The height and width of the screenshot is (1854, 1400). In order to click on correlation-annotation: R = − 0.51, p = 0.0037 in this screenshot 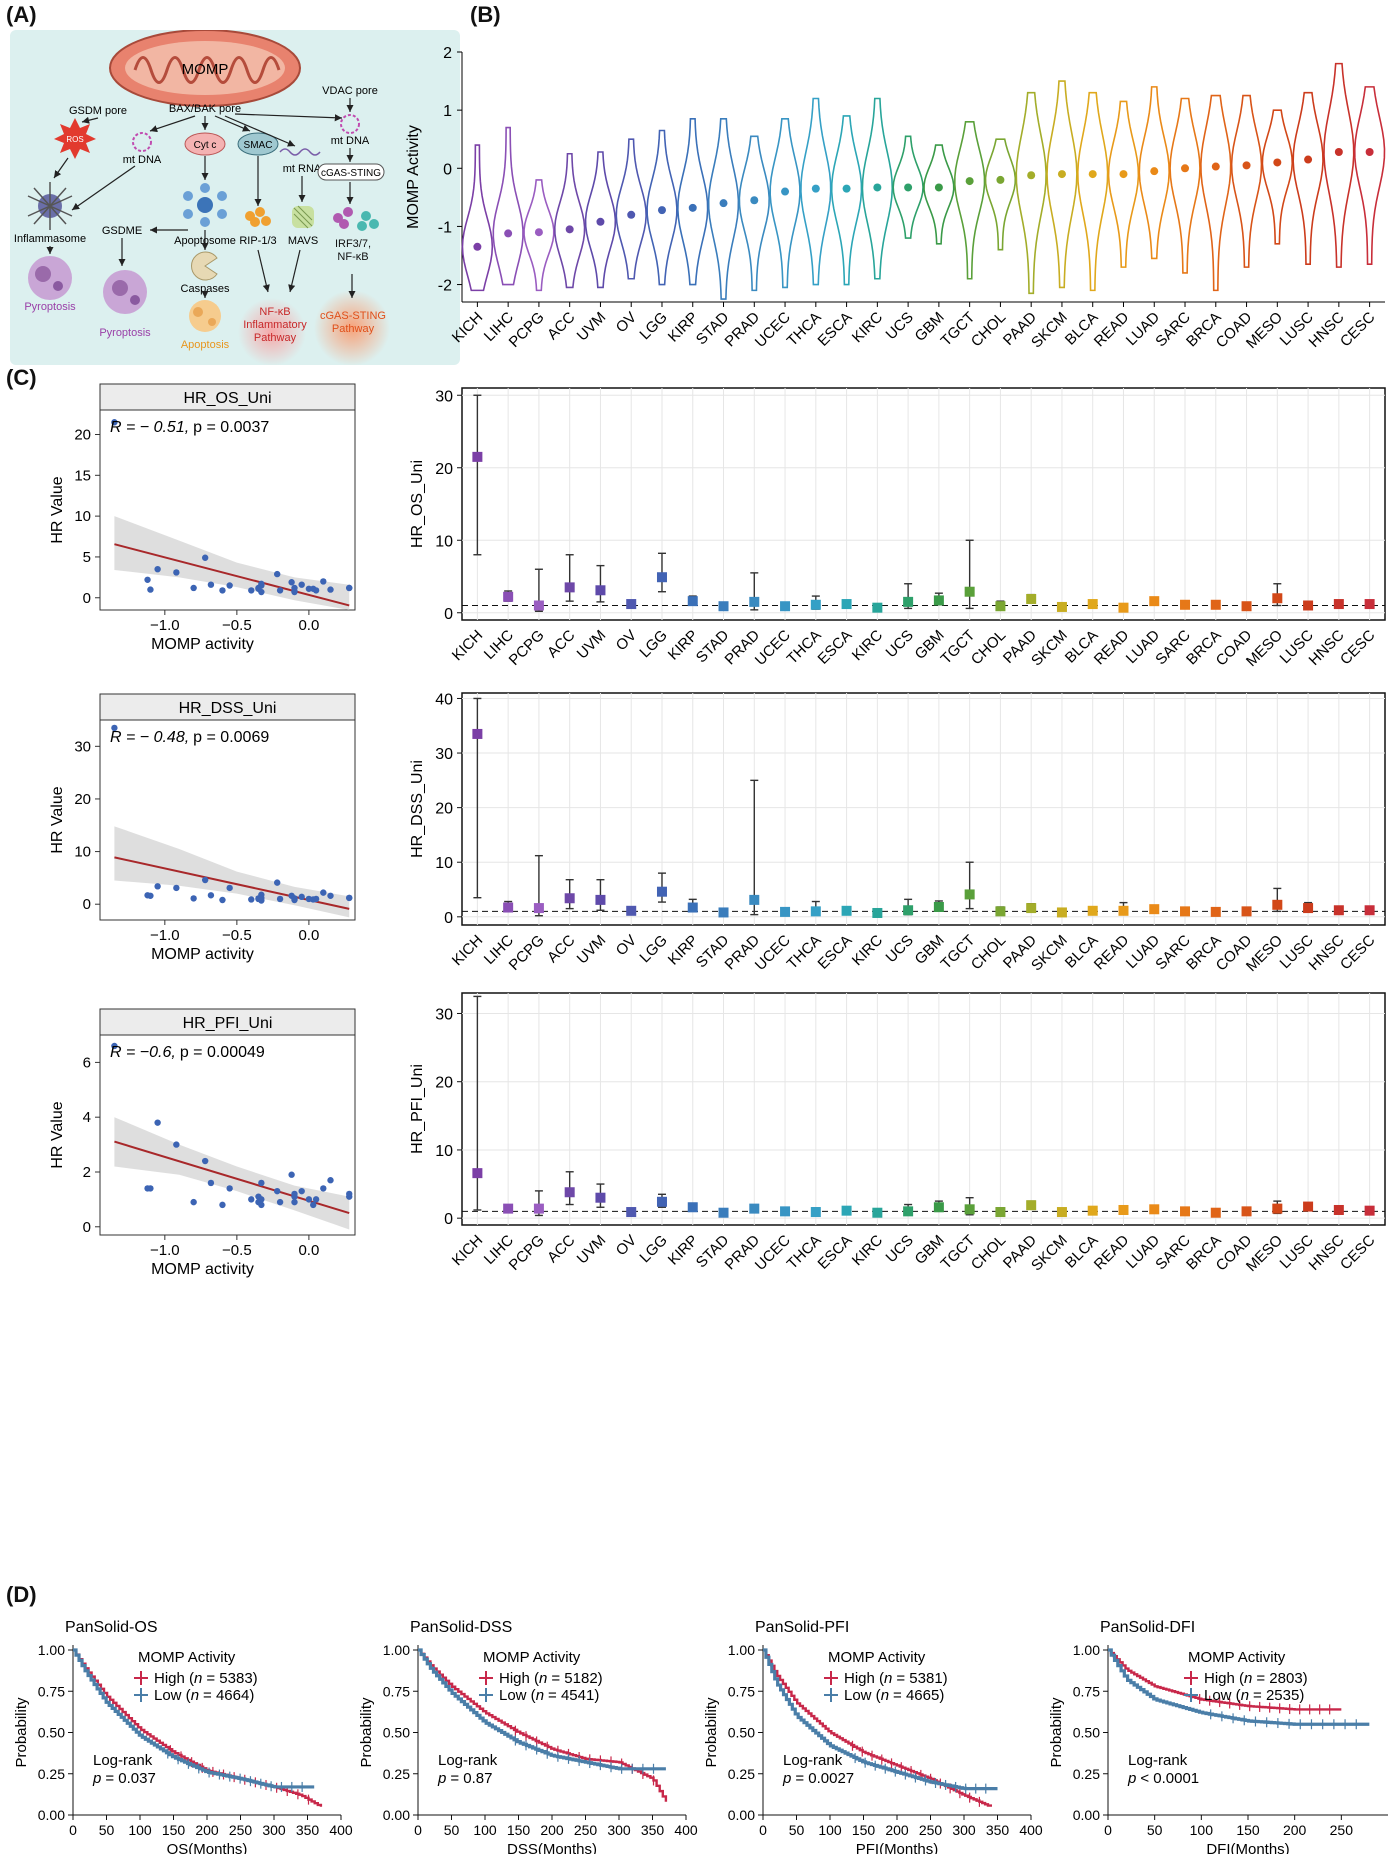, I will do `click(189, 427)`.